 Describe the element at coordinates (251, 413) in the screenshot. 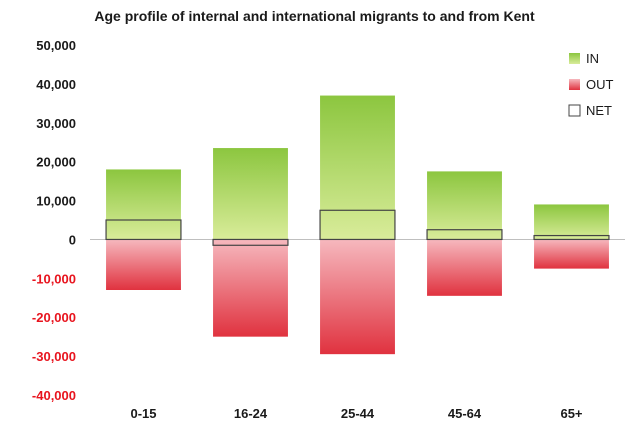

I see `x-tick-label: 16-24` at that location.